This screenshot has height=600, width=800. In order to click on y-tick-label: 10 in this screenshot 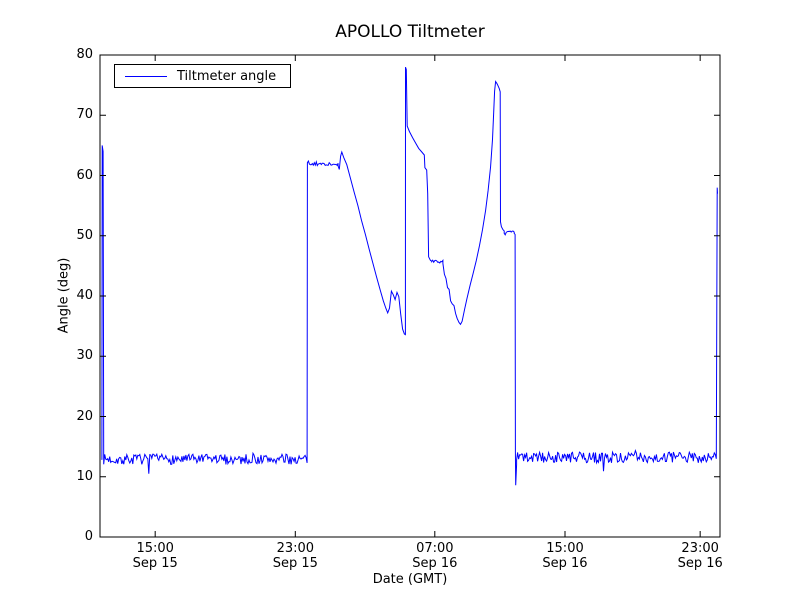, I will do `click(84, 476)`.